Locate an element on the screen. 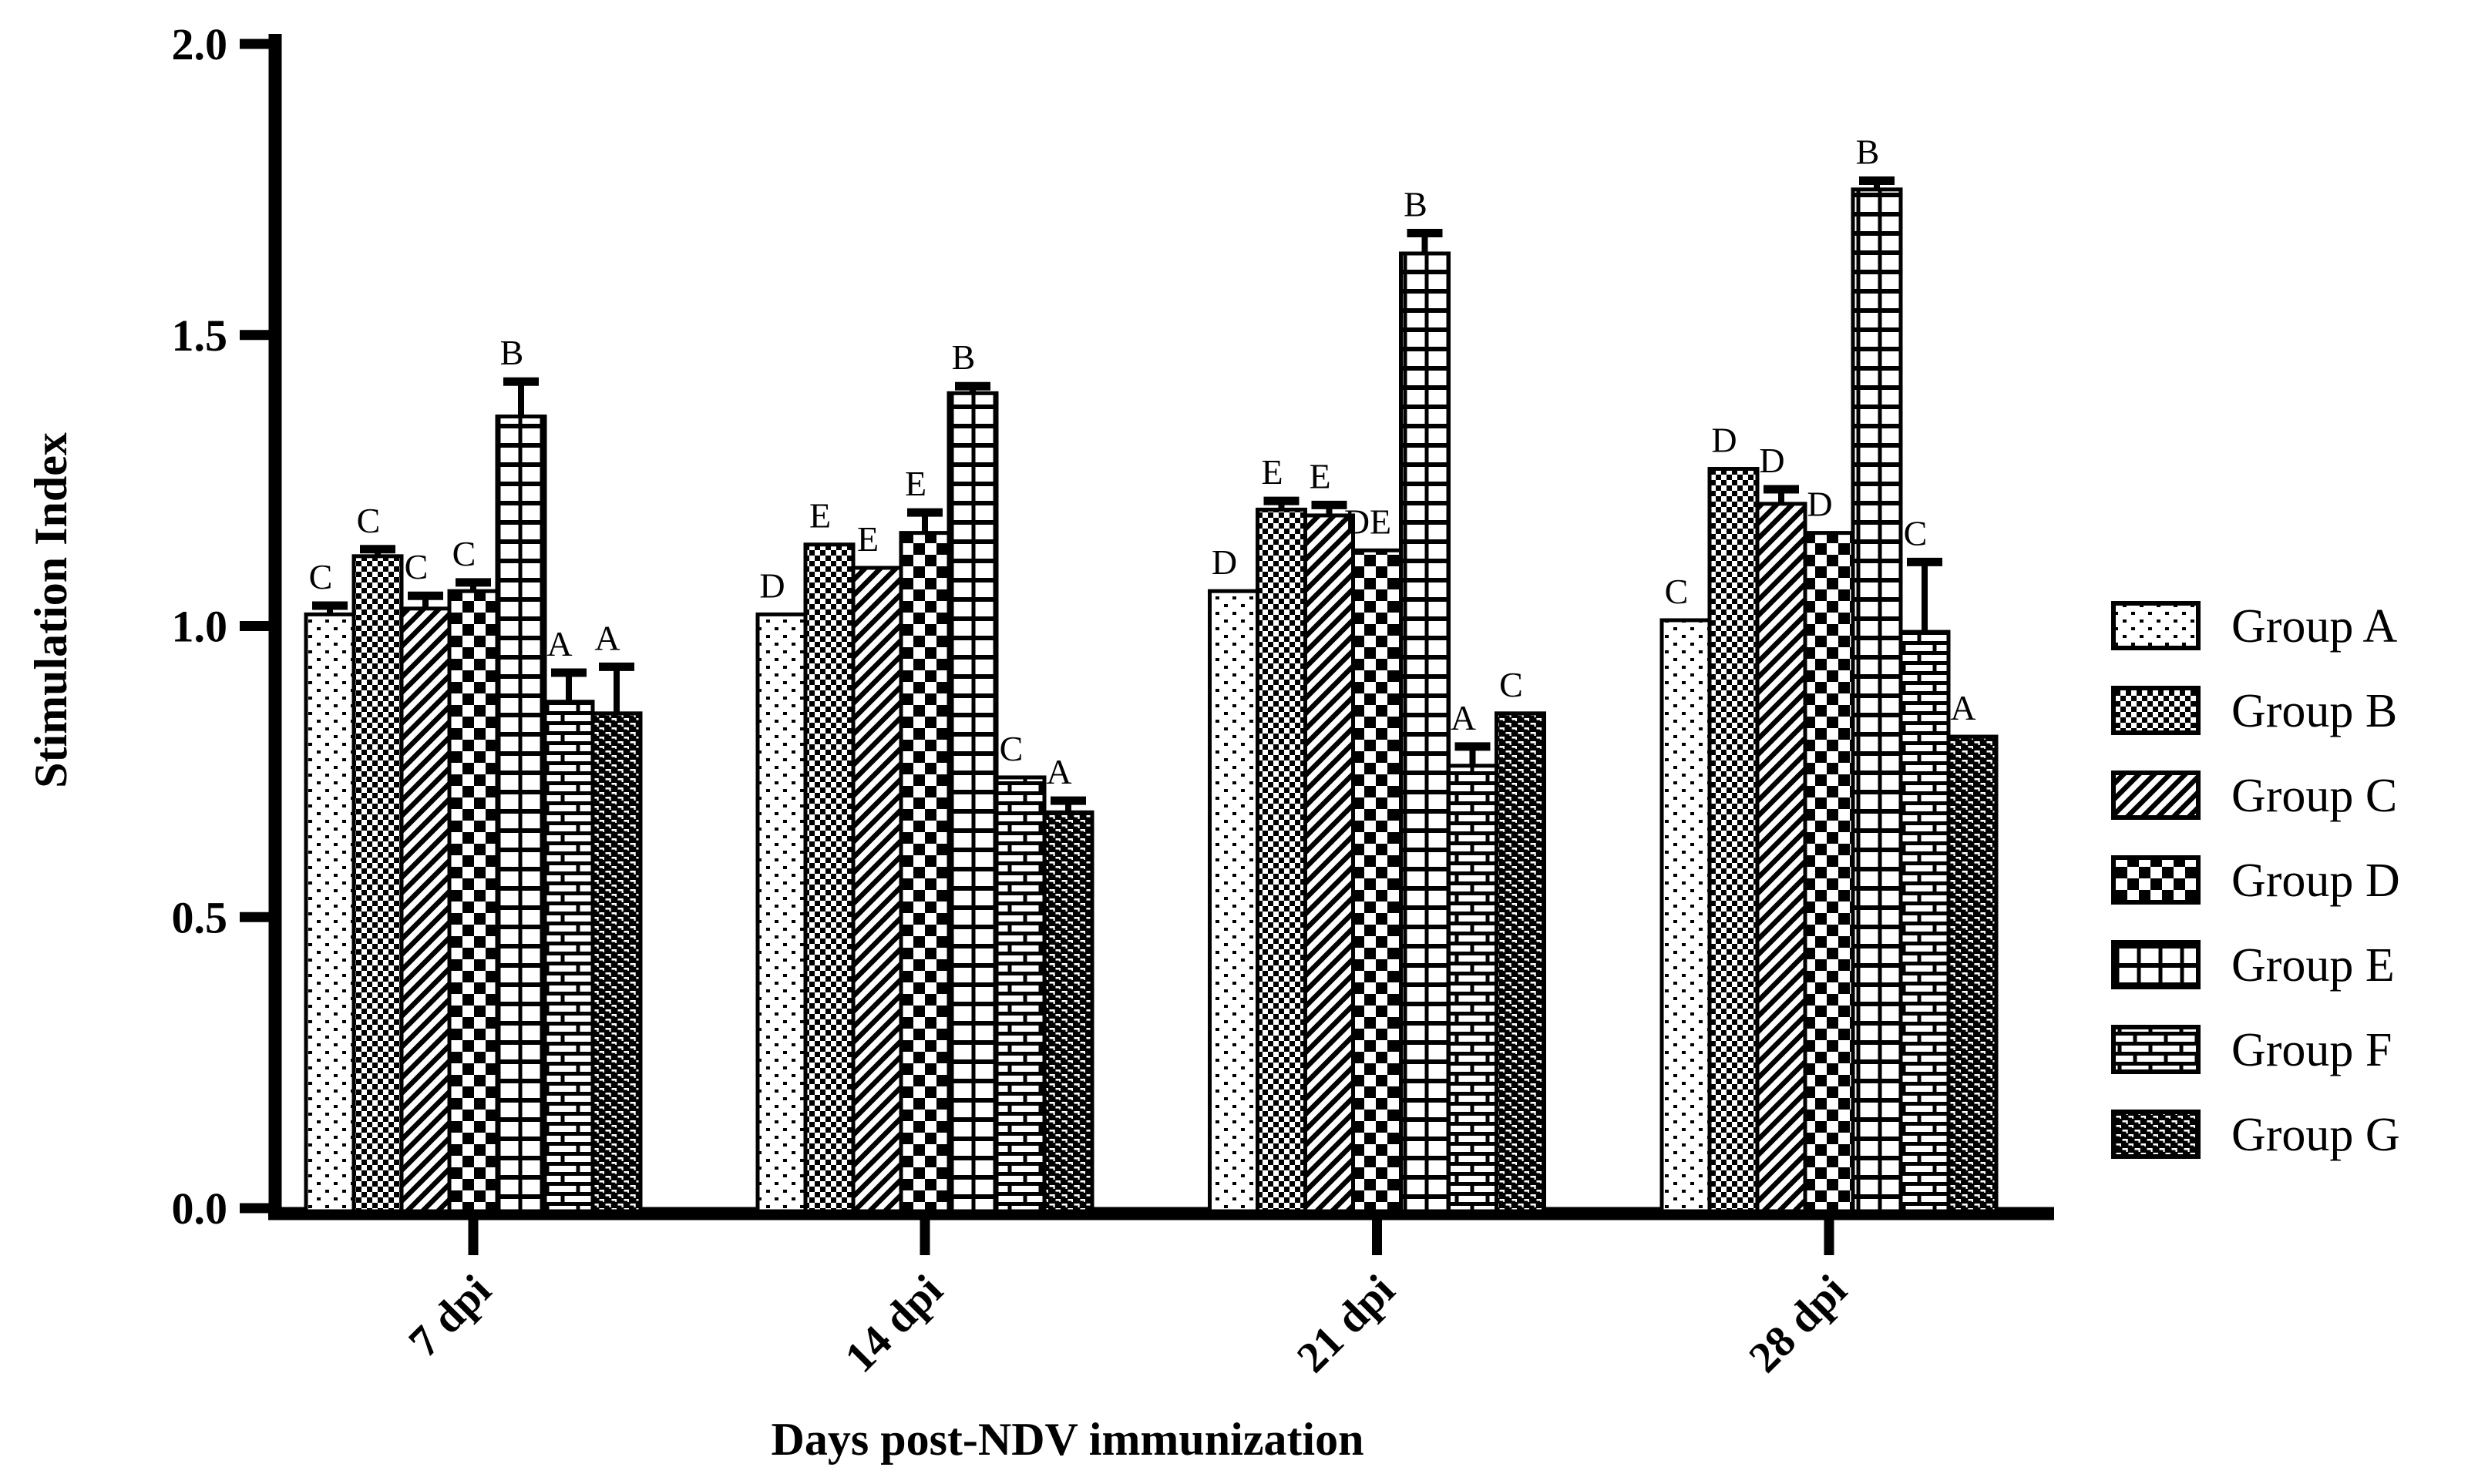 This screenshot has width=2468, height=1484. y-axis-title: Stimulation Index is located at coordinates (50, 610).